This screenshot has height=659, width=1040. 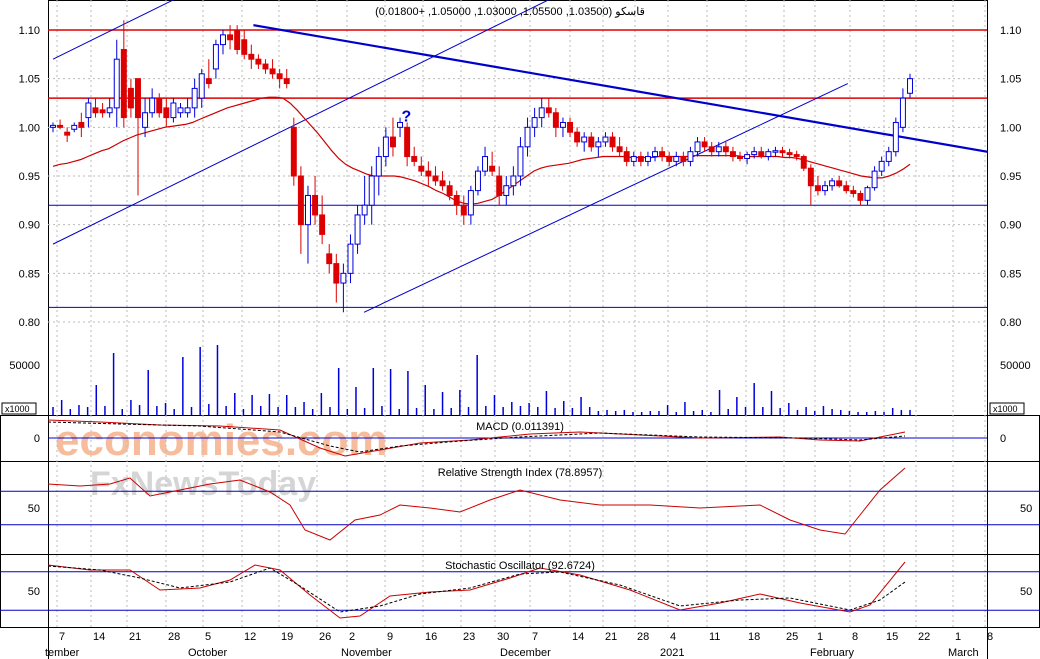 What do you see at coordinates (958, 637) in the screenshot?
I see `x-tick-label: 1` at bounding box center [958, 637].